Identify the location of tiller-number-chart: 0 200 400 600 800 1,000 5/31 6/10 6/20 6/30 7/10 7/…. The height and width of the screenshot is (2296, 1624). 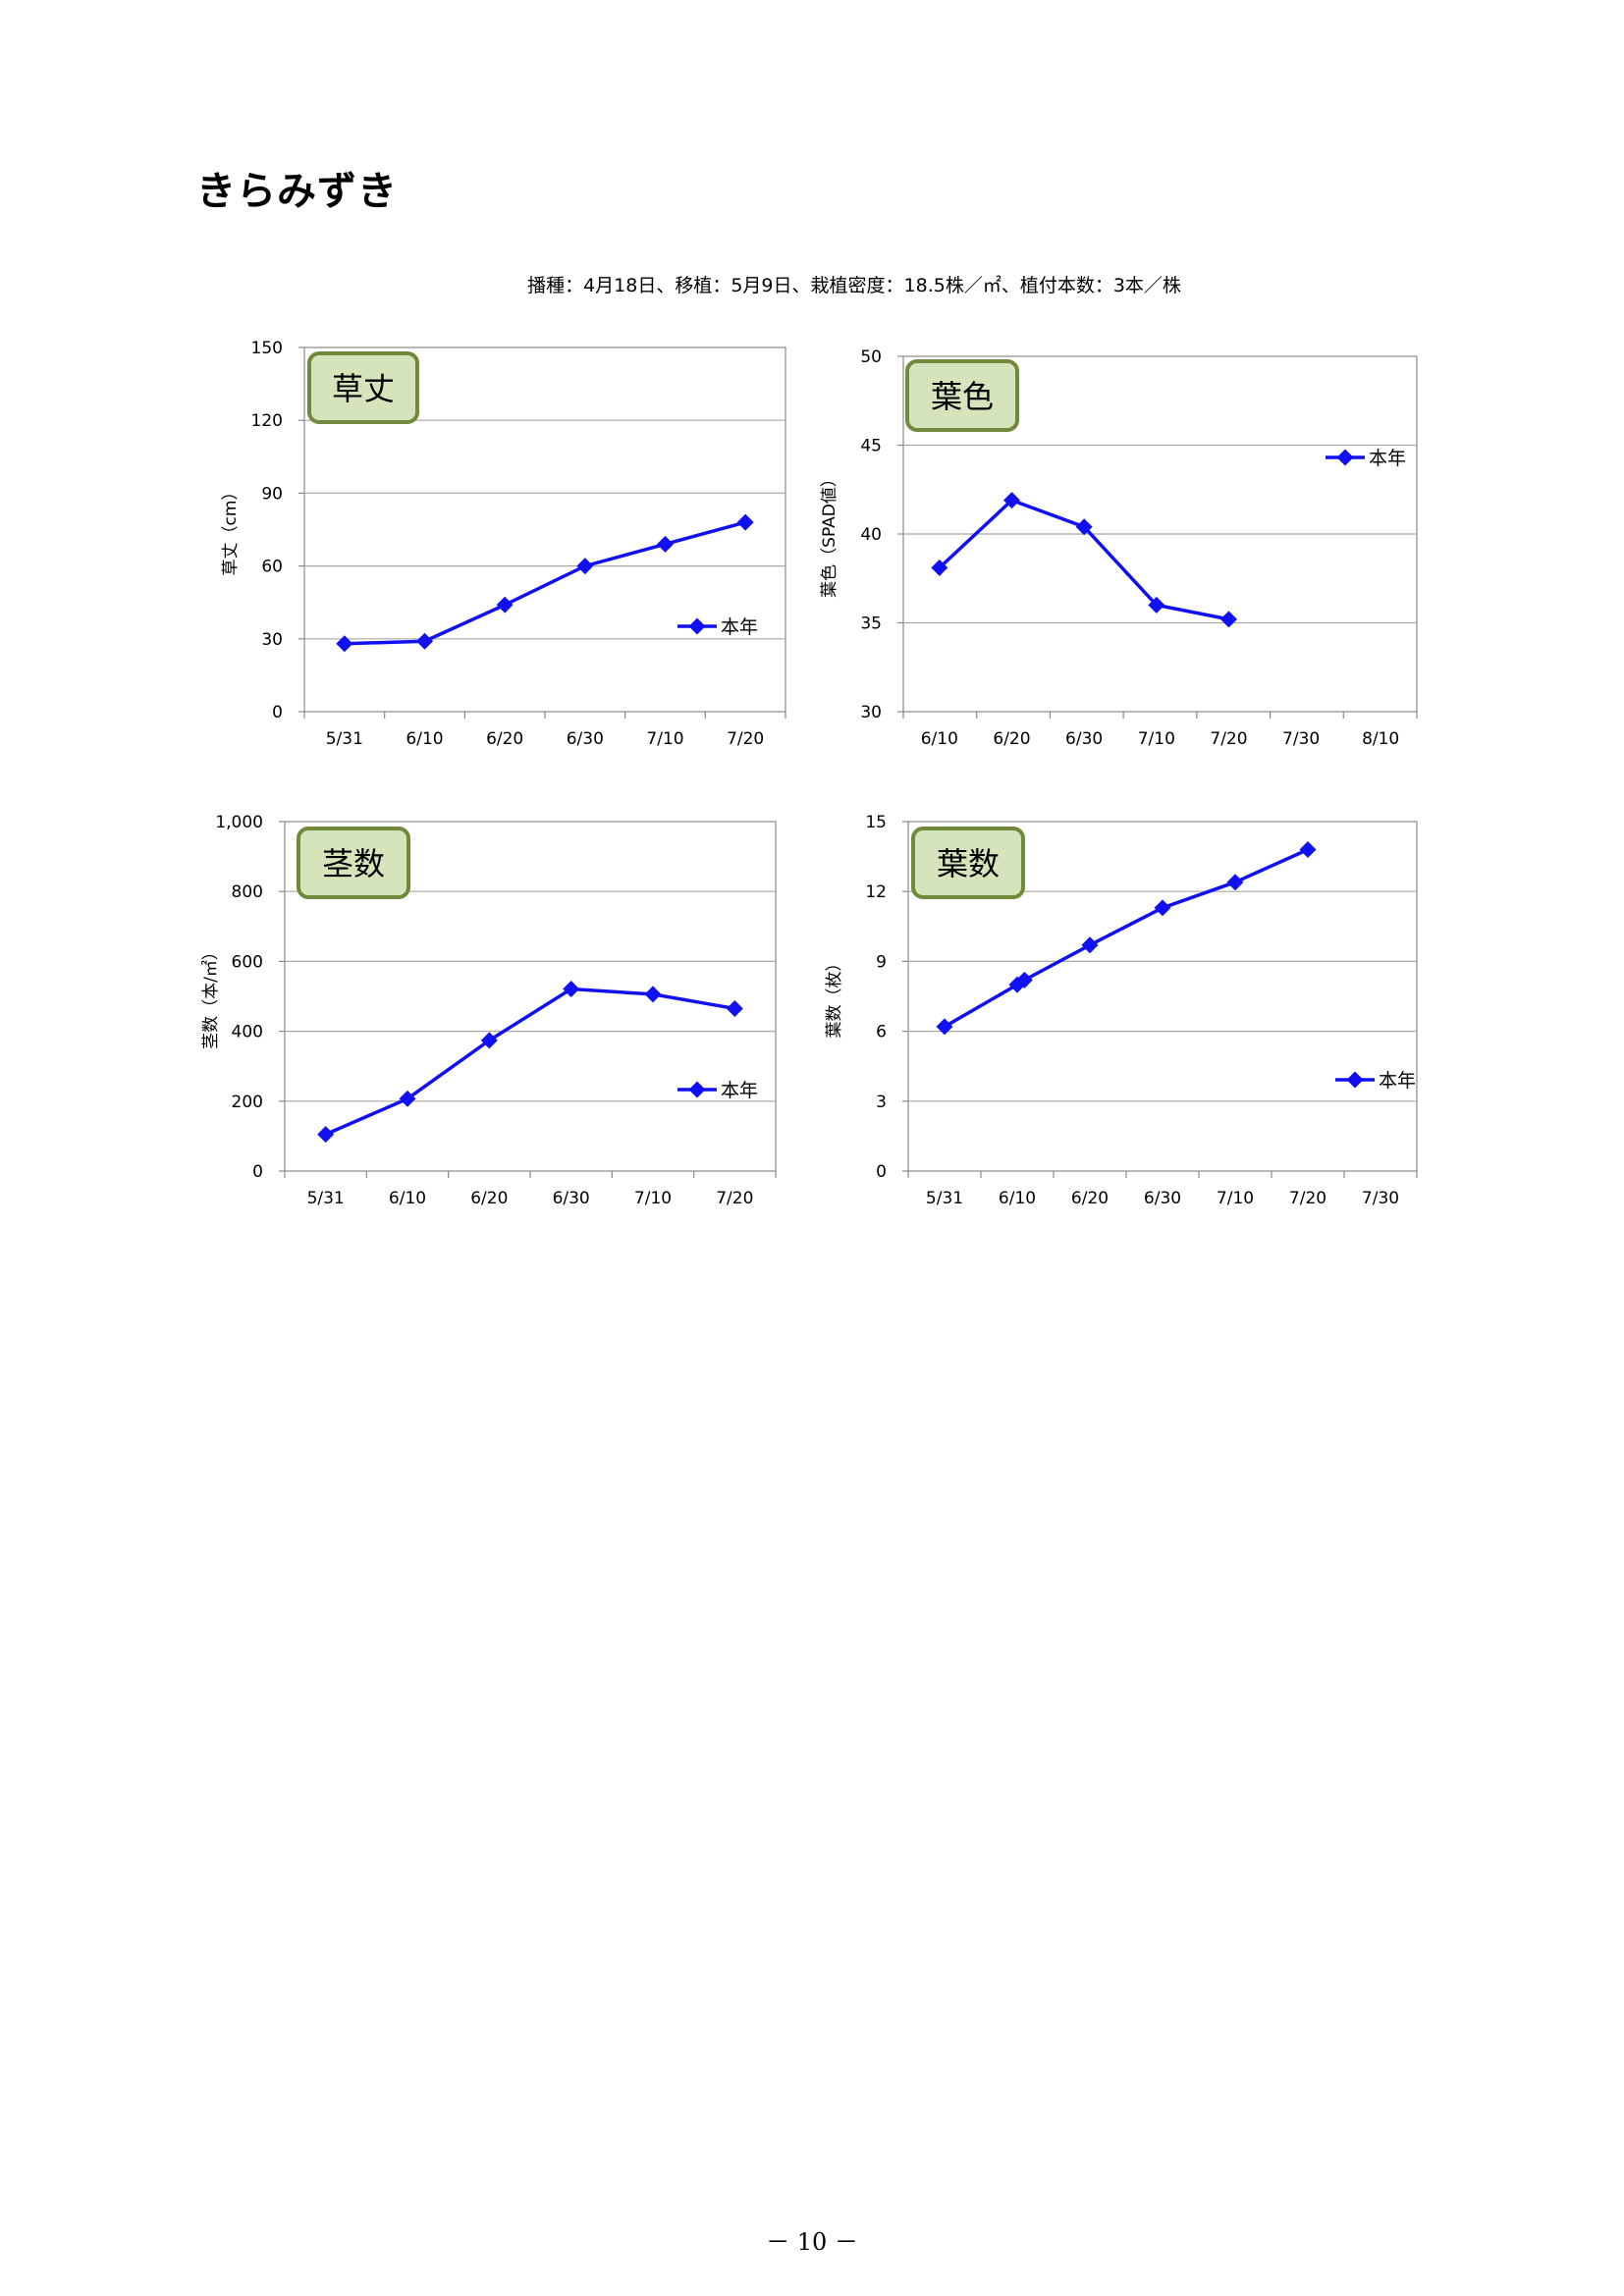
(489, 1010).